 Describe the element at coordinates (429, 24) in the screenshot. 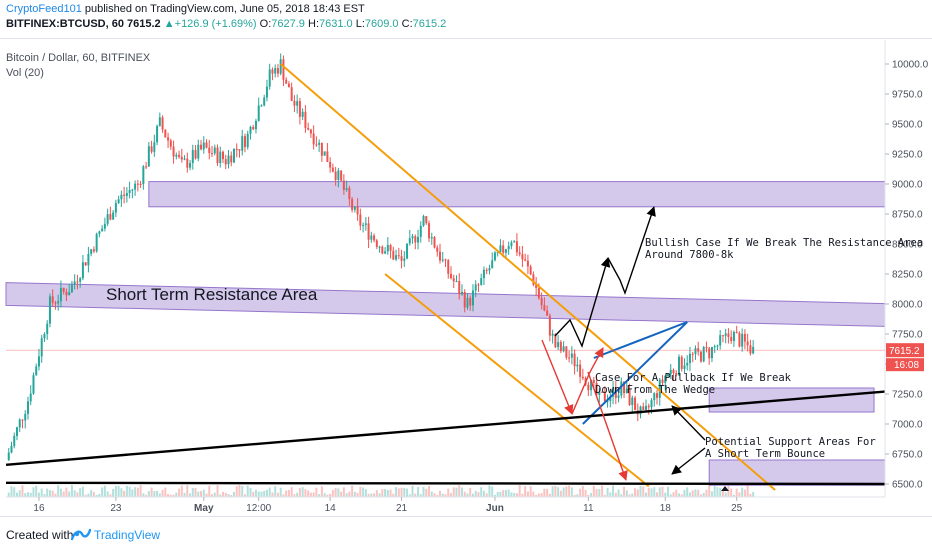

I see `close-value: 7615.2` at that location.